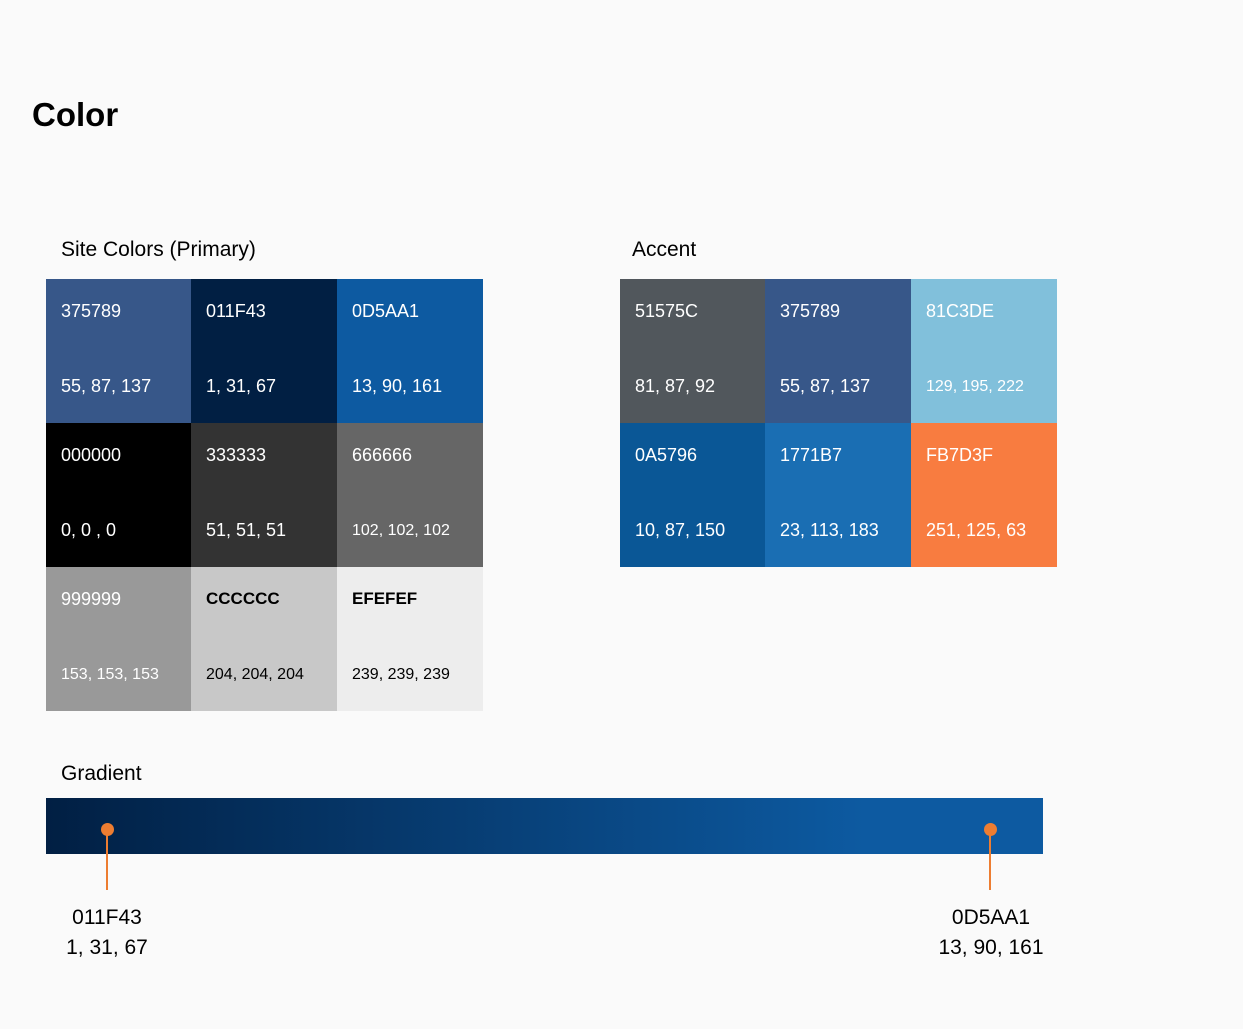 This screenshot has width=1243, height=1029. I want to click on gradient-section-label: Gradient, so click(101, 773).